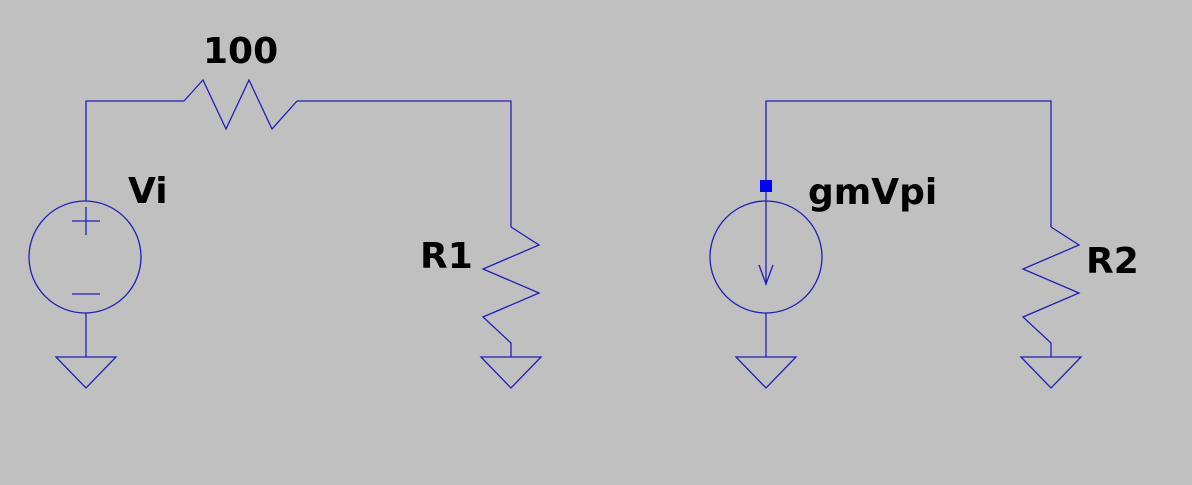 Image resolution: width=1192 pixels, height=485 pixels. Describe the element at coordinates (1051, 291) in the screenshot. I see `resistor-r2-icon` at that location.